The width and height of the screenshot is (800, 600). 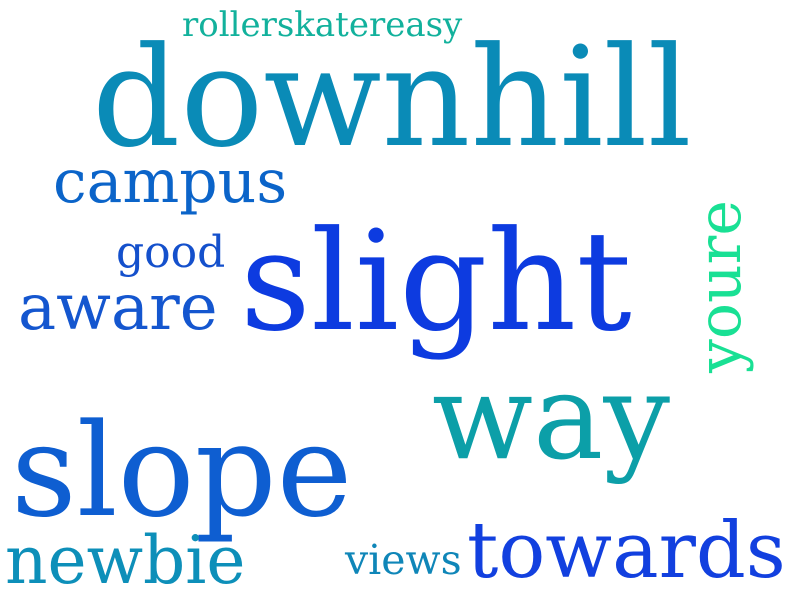 What do you see at coordinates (436, 281) in the screenshot?
I see `word-slight: slight` at bounding box center [436, 281].